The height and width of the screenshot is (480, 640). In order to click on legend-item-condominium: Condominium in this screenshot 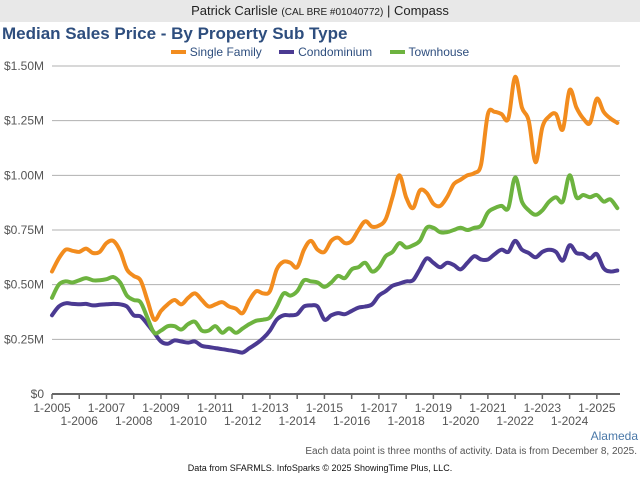, I will do `click(325, 52)`.